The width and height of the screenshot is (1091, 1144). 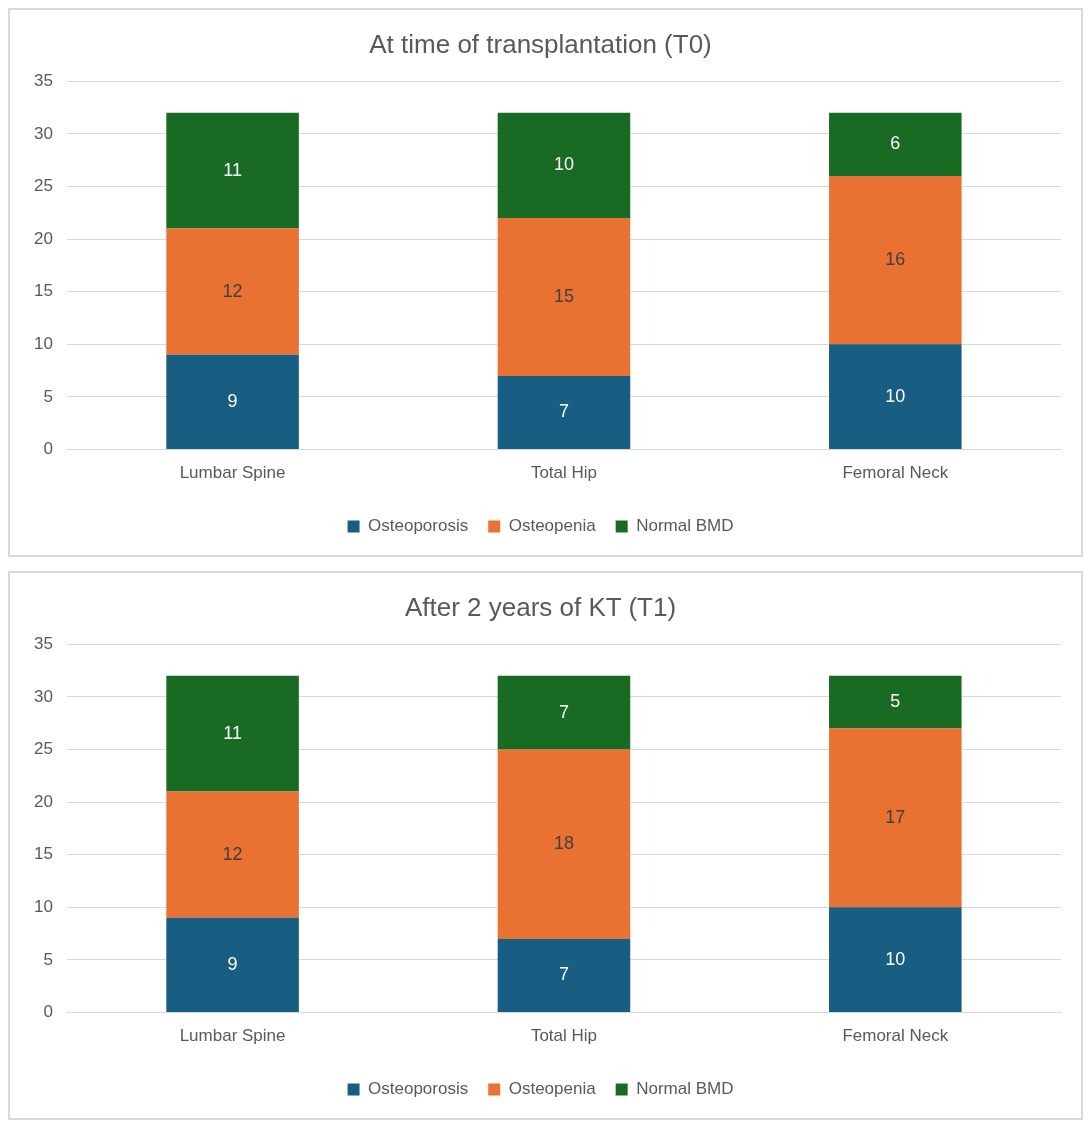 I want to click on data-label: 18, so click(x=563, y=843).